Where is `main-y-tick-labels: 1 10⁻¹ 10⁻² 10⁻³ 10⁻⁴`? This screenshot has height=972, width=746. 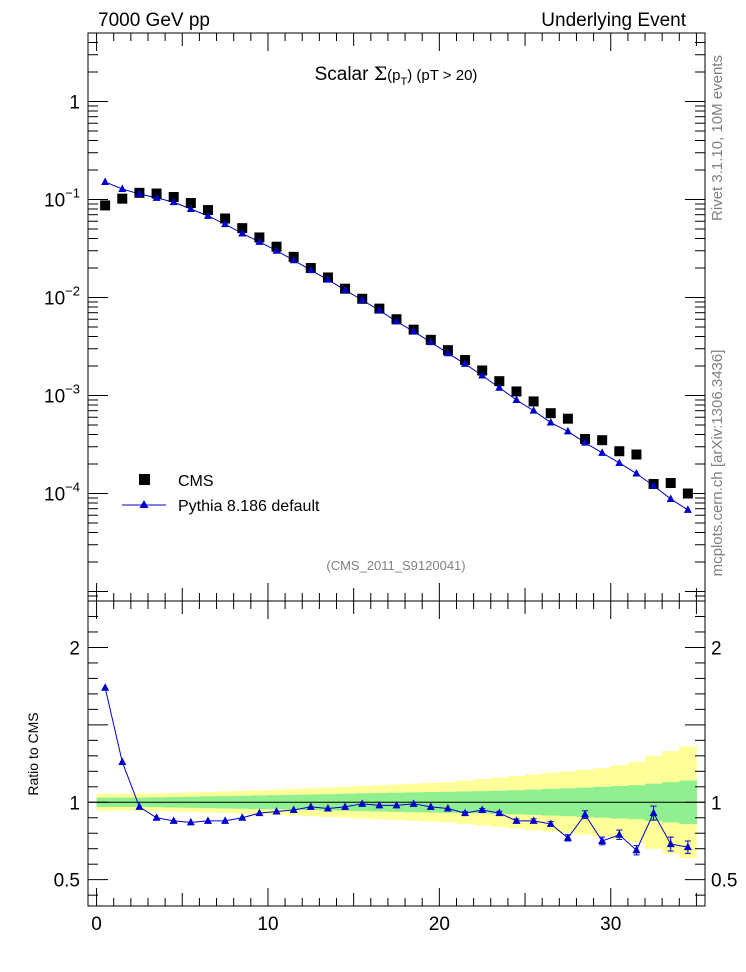
main-y-tick-labels: 1 10⁻¹ 10⁻² 10⁻³ 10⁻⁴ is located at coordinates (62, 298).